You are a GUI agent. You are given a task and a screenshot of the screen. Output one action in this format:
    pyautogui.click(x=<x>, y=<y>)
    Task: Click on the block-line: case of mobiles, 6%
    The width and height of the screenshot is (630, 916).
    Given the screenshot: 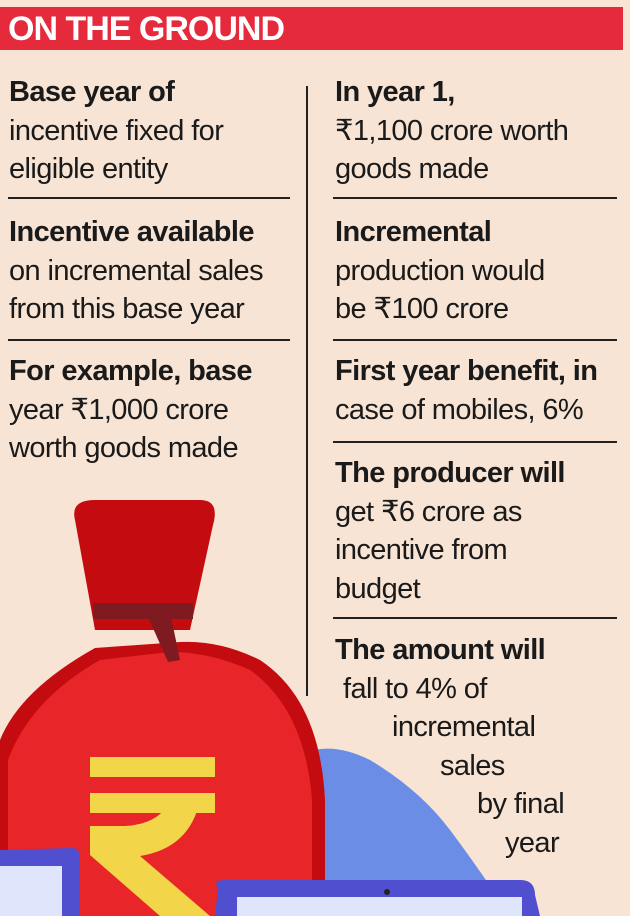 What is the action you would take?
    pyautogui.click(x=459, y=409)
    